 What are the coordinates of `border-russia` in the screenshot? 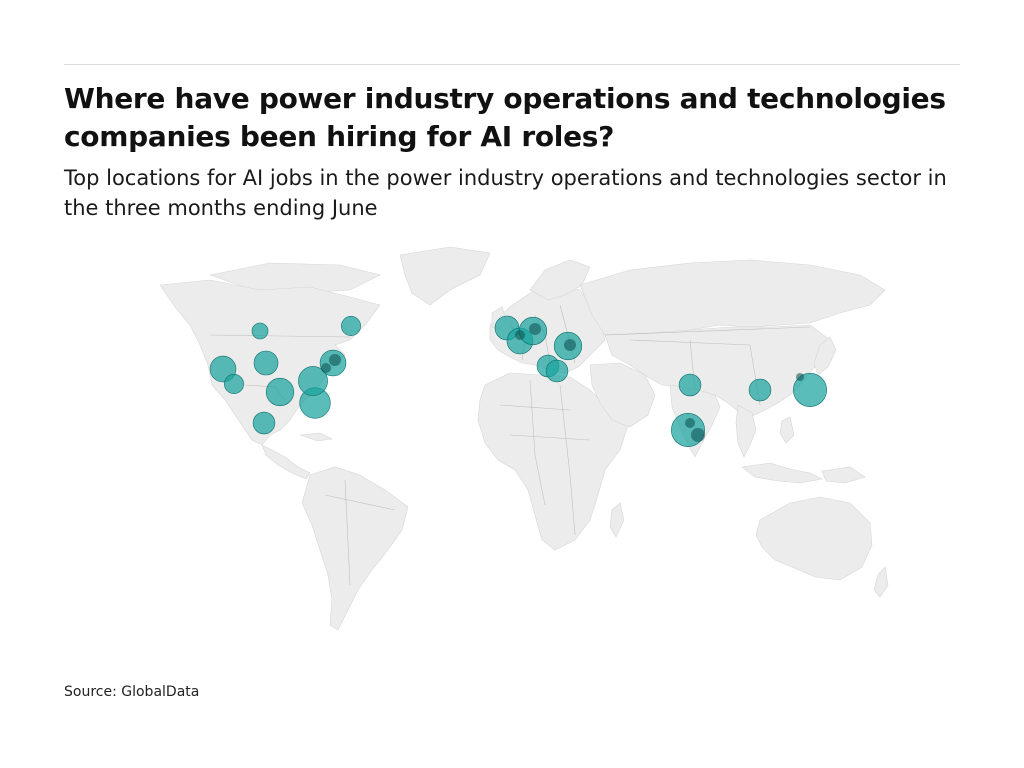 It's located at (707, 331).